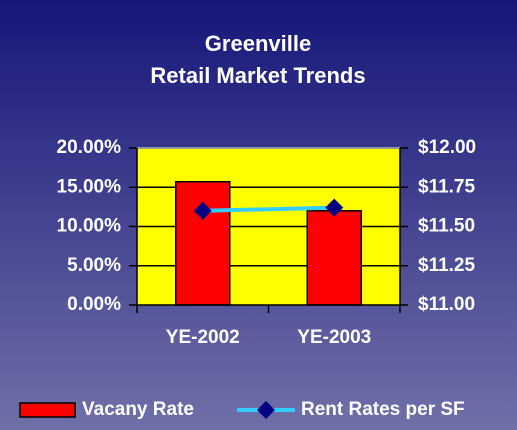 This screenshot has height=430, width=517. I want to click on y2-tick-label: $11.75, so click(446, 186).